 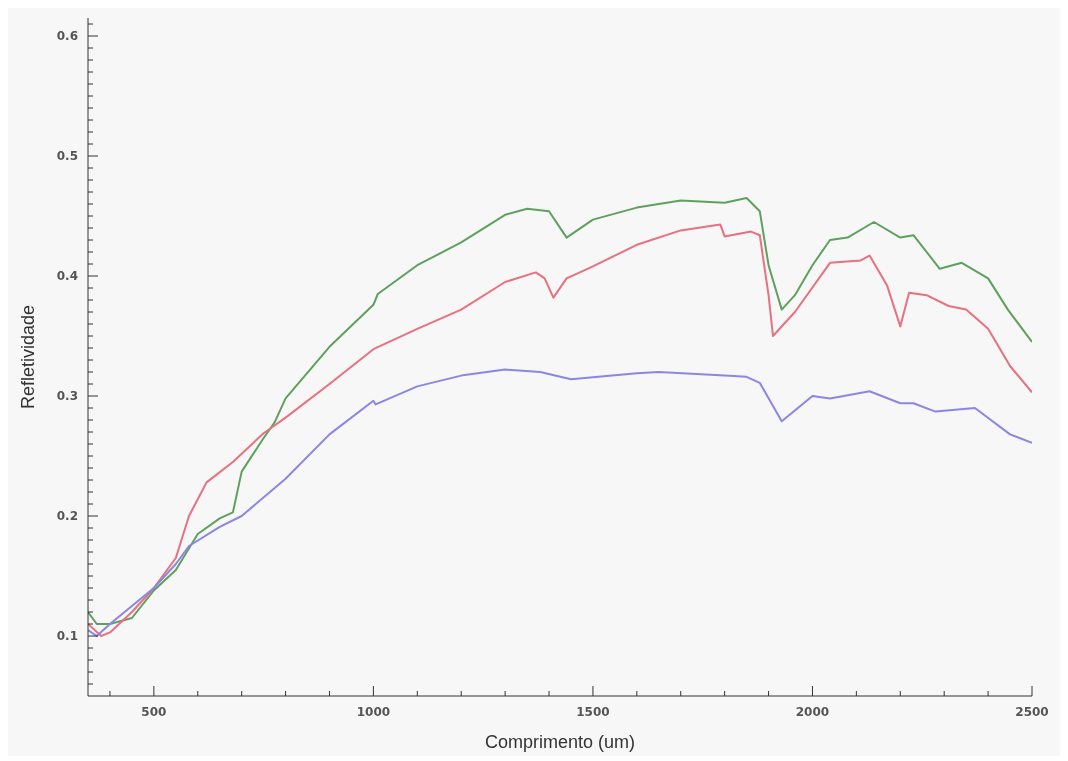 I want to click on x-tick-label: 1000, so click(x=373, y=712).